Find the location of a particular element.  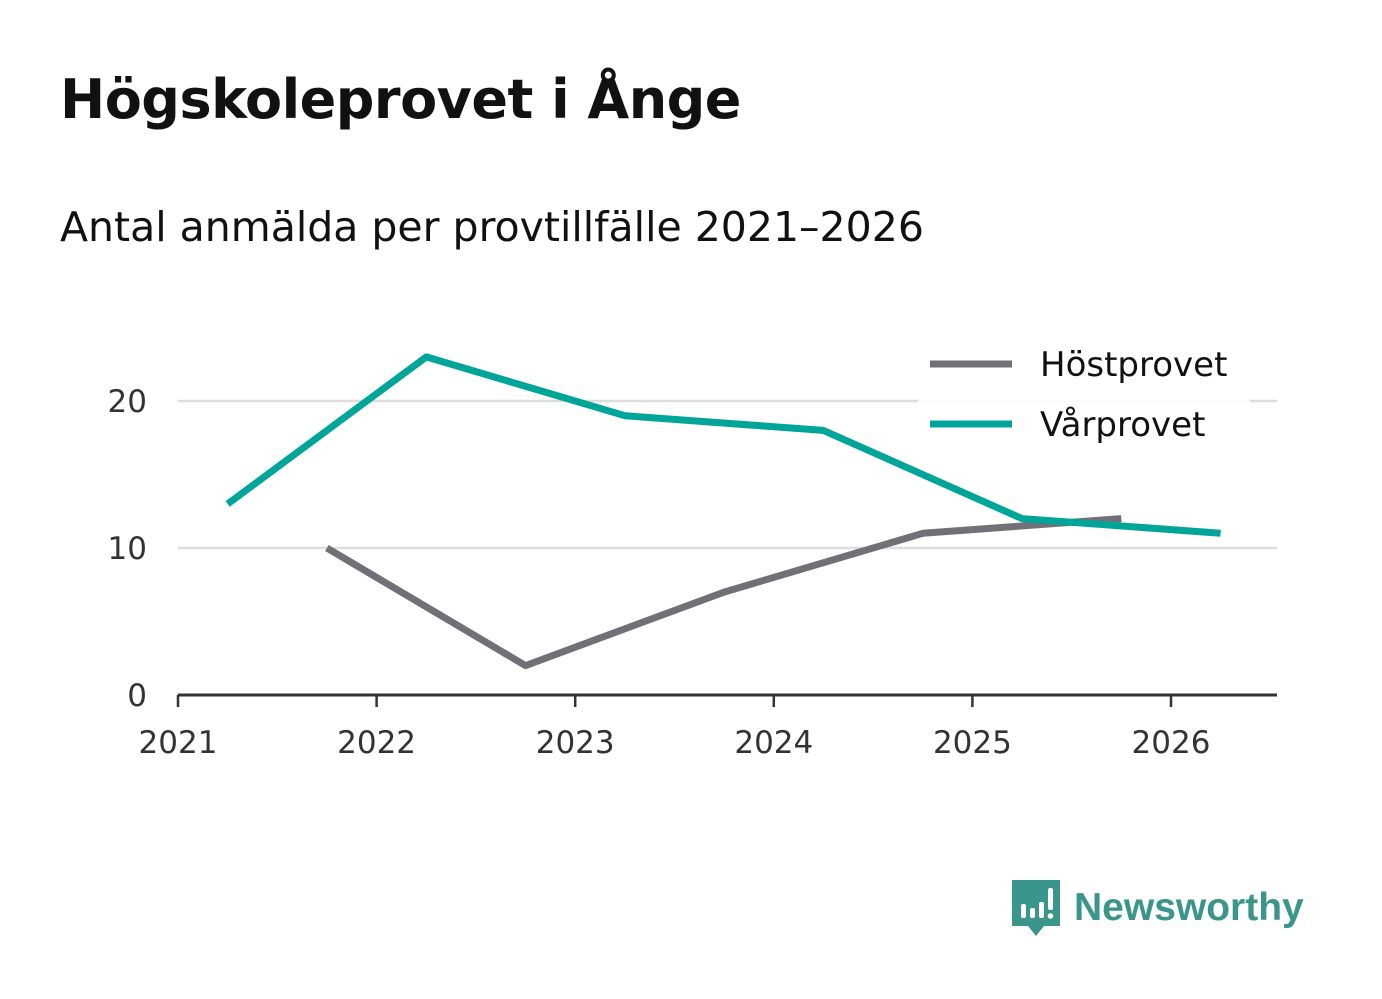

brand-logo: Newsworthy is located at coordinates (1157, 908).